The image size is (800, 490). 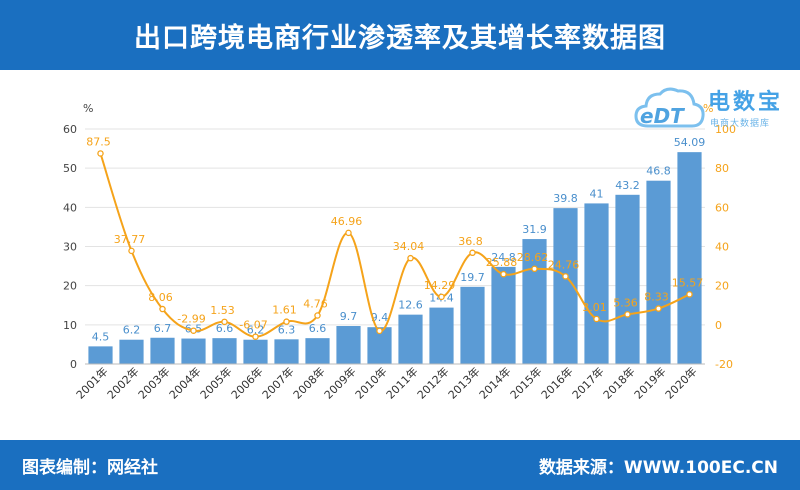 I want to click on y-left-tick-label: 50, so click(x=70, y=168).